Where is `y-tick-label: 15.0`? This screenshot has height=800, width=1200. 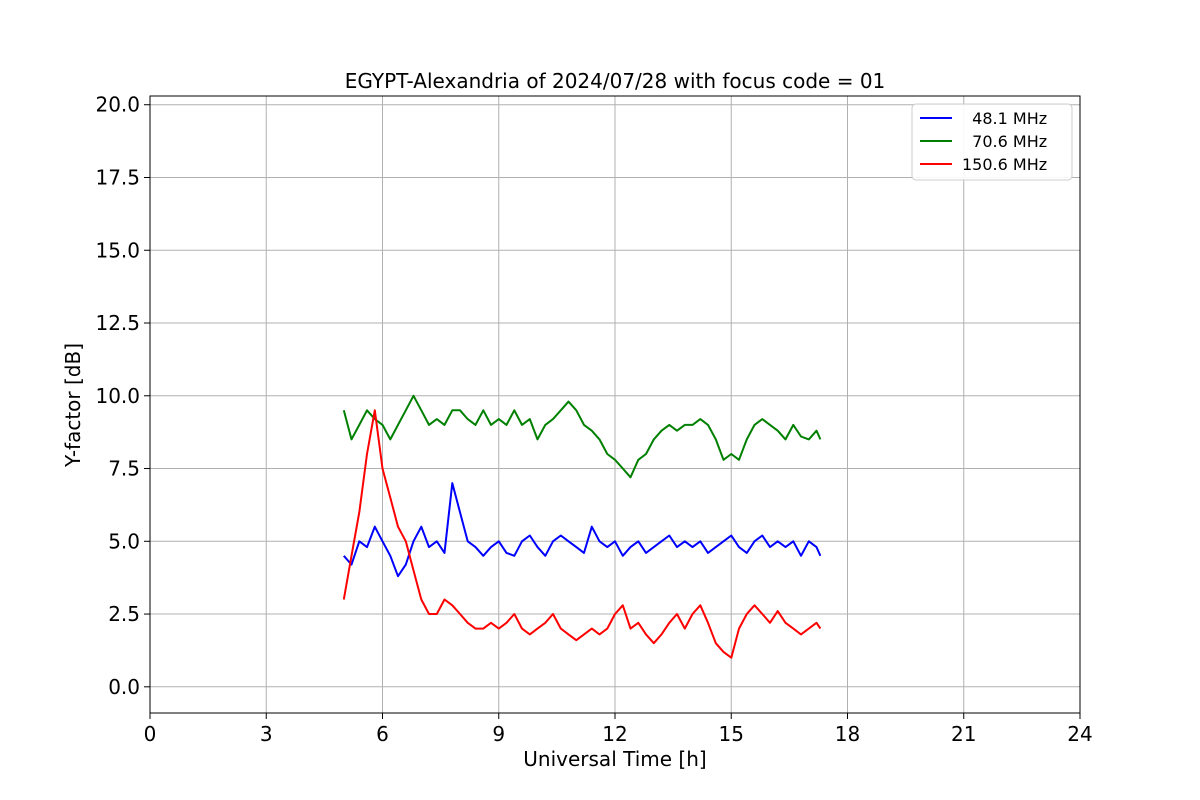
y-tick-label: 15.0 is located at coordinates (117, 250).